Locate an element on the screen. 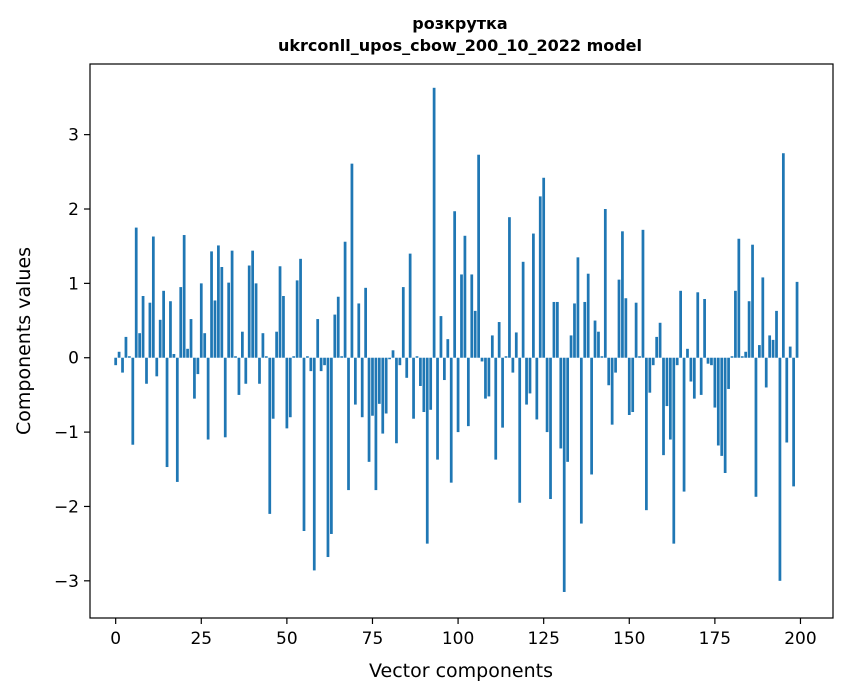  y-tick-label: 0 is located at coordinates (73, 359).